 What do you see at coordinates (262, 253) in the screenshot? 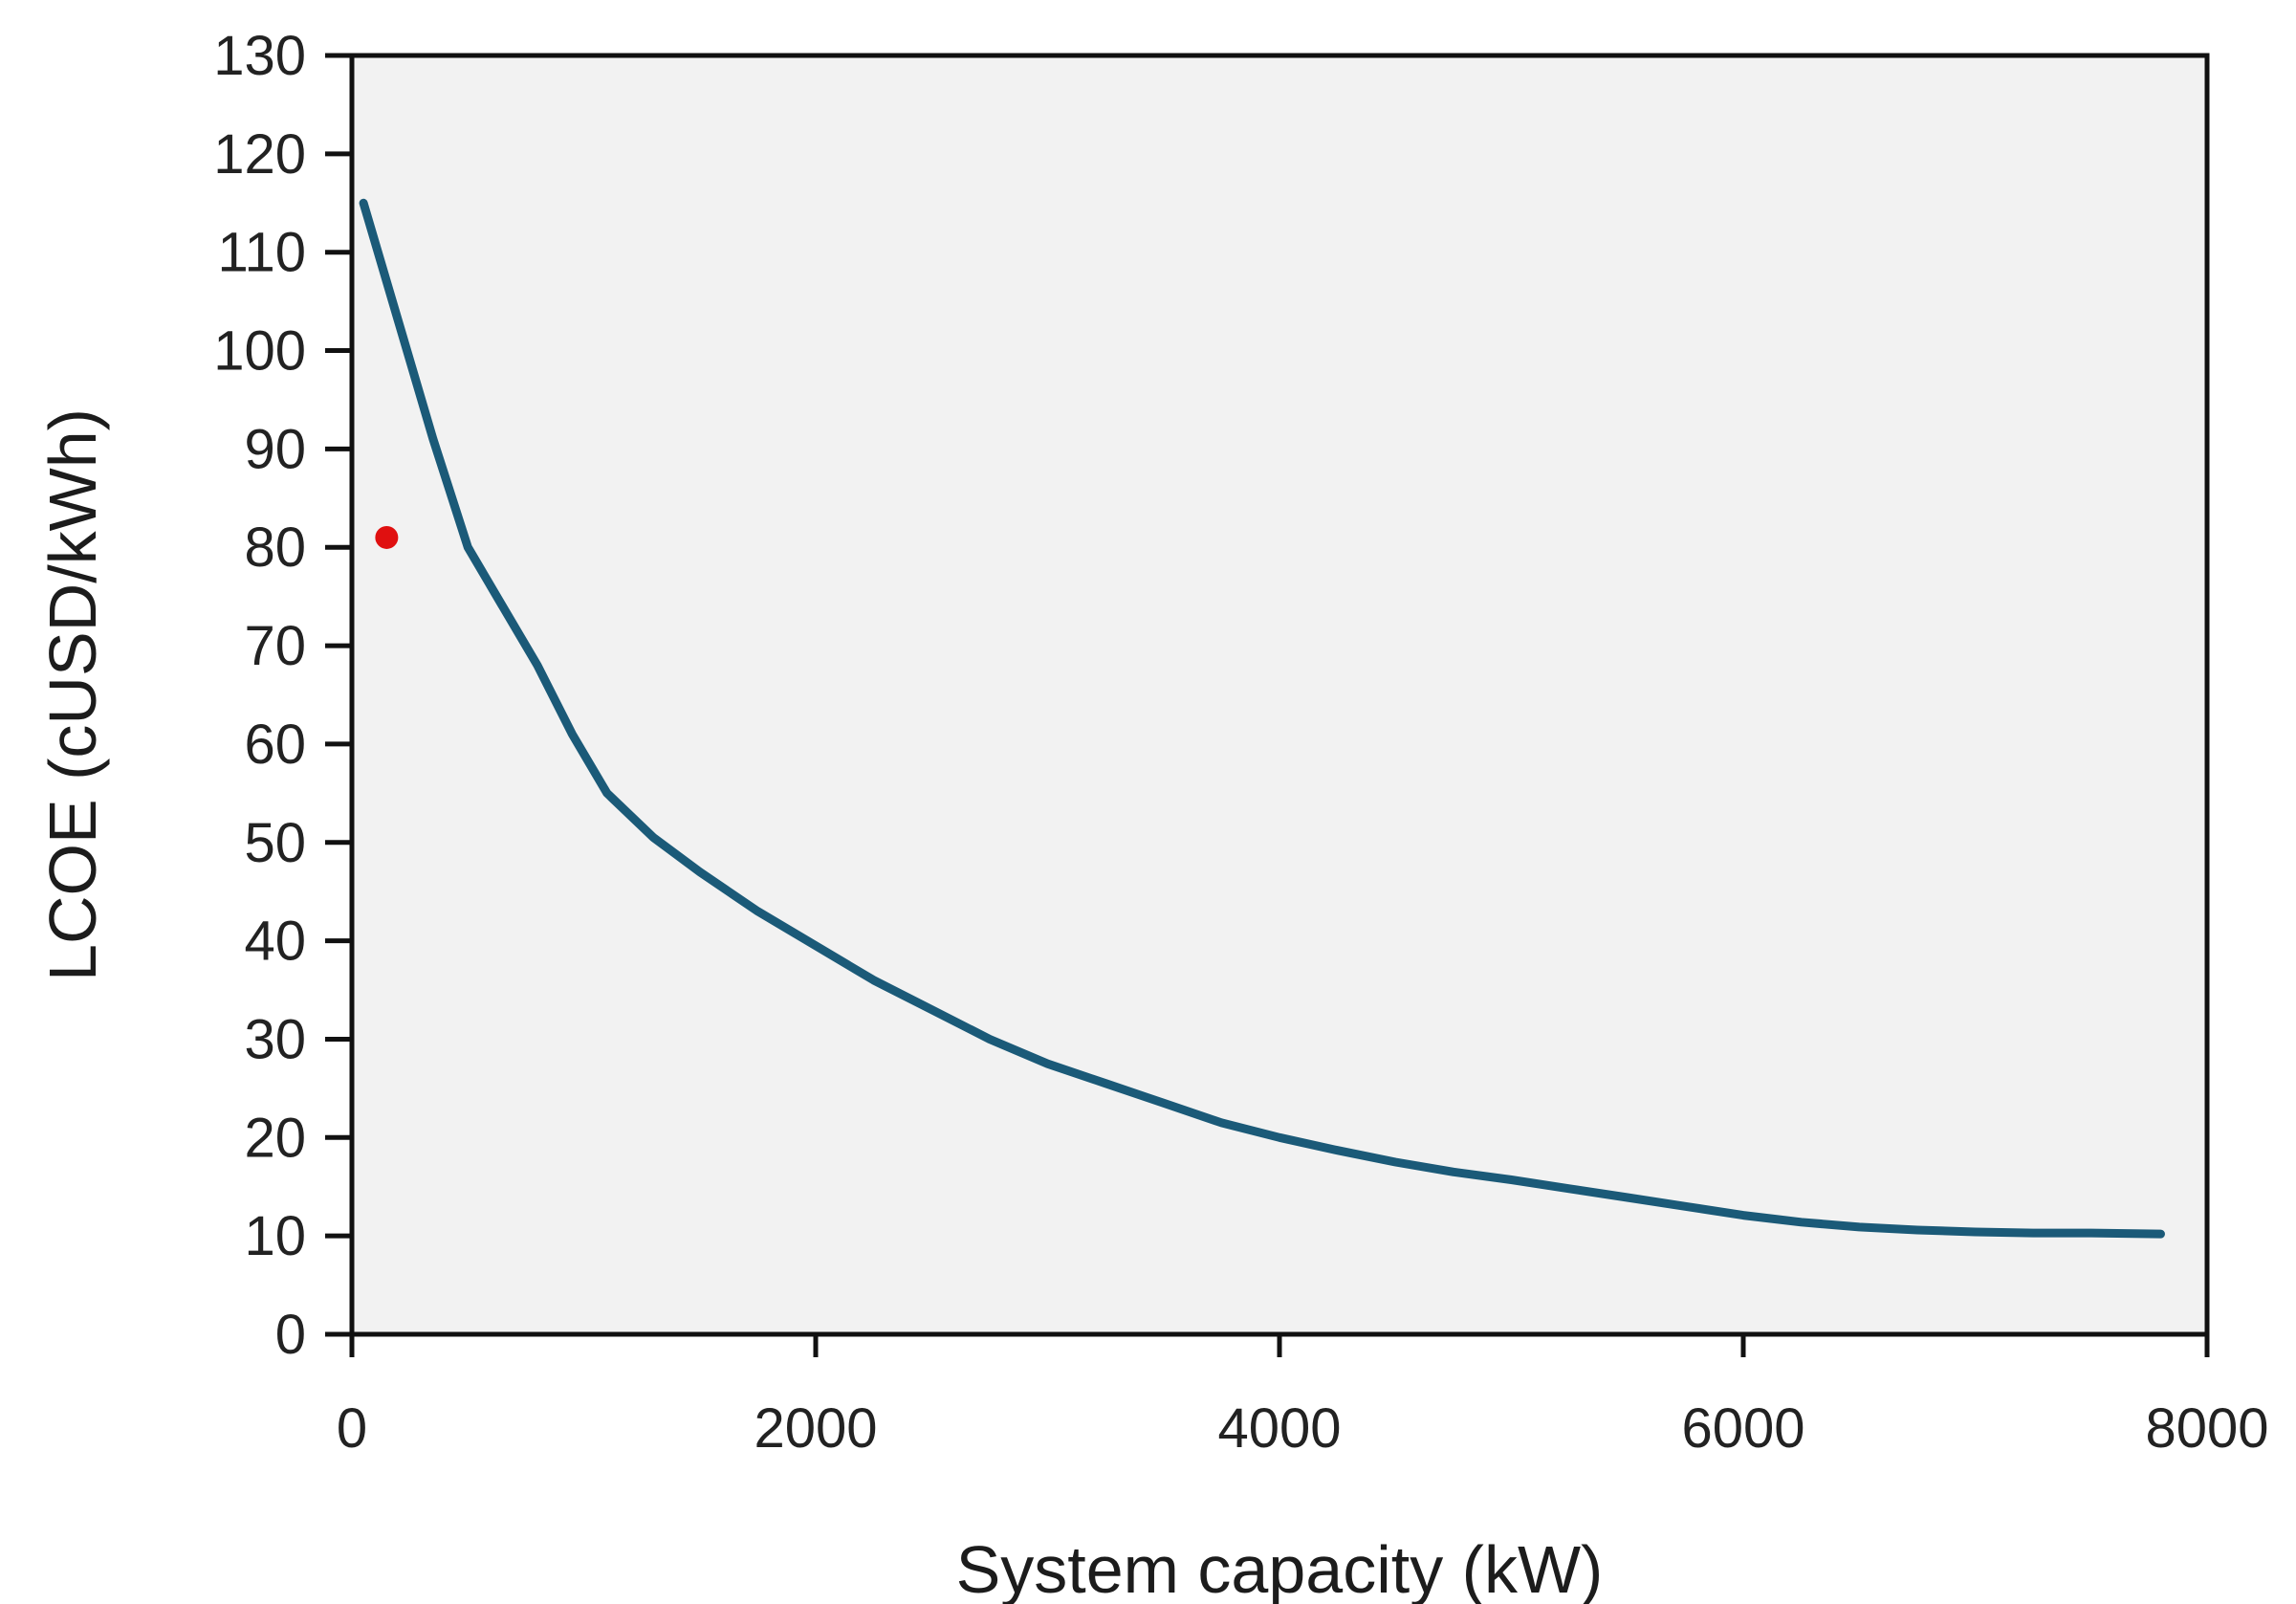
I see `y-tick-label: 110` at bounding box center [262, 253].